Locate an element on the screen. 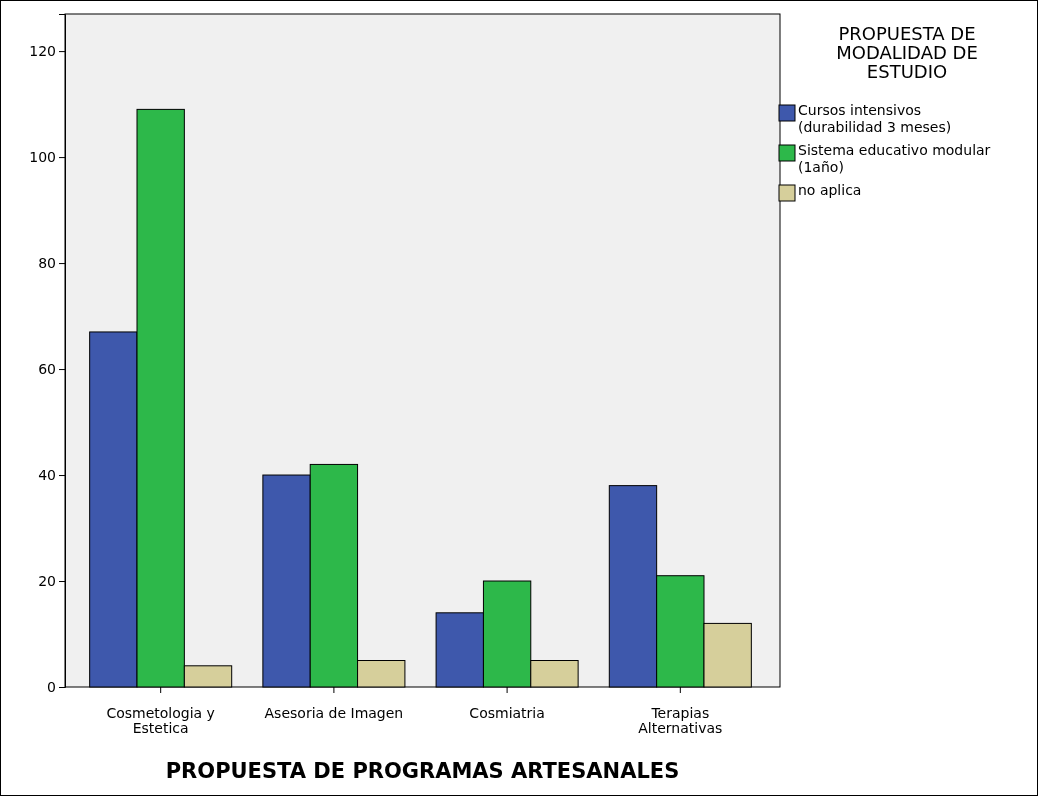 The height and width of the screenshot is (796, 1038). x-tick-label: Cosmetologia y Estetica is located at coordinates (160, 720).